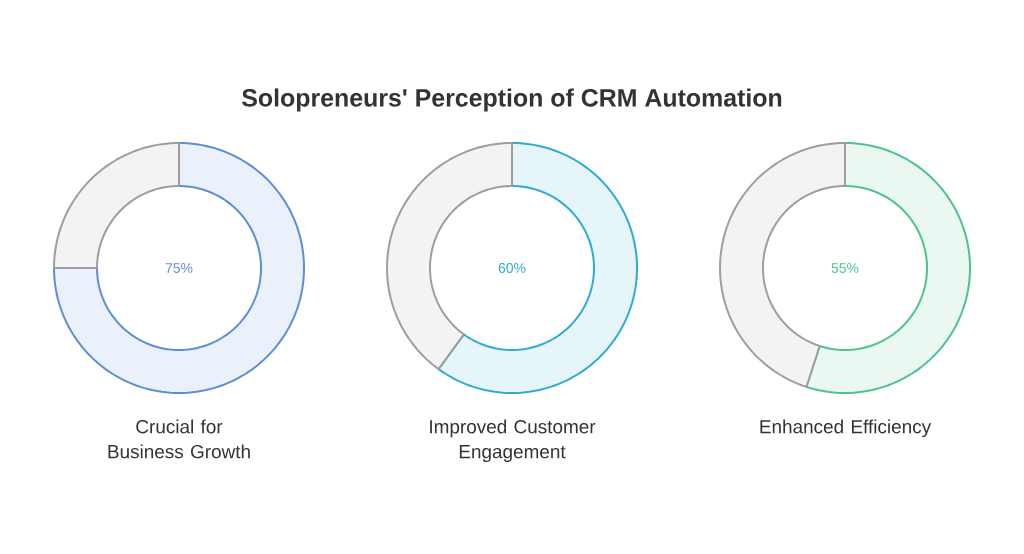  What do you see at coordinates (846, 428) in the screenshot?
I see `text: Enhanced Efficiency` at bounding box center [846, 428].